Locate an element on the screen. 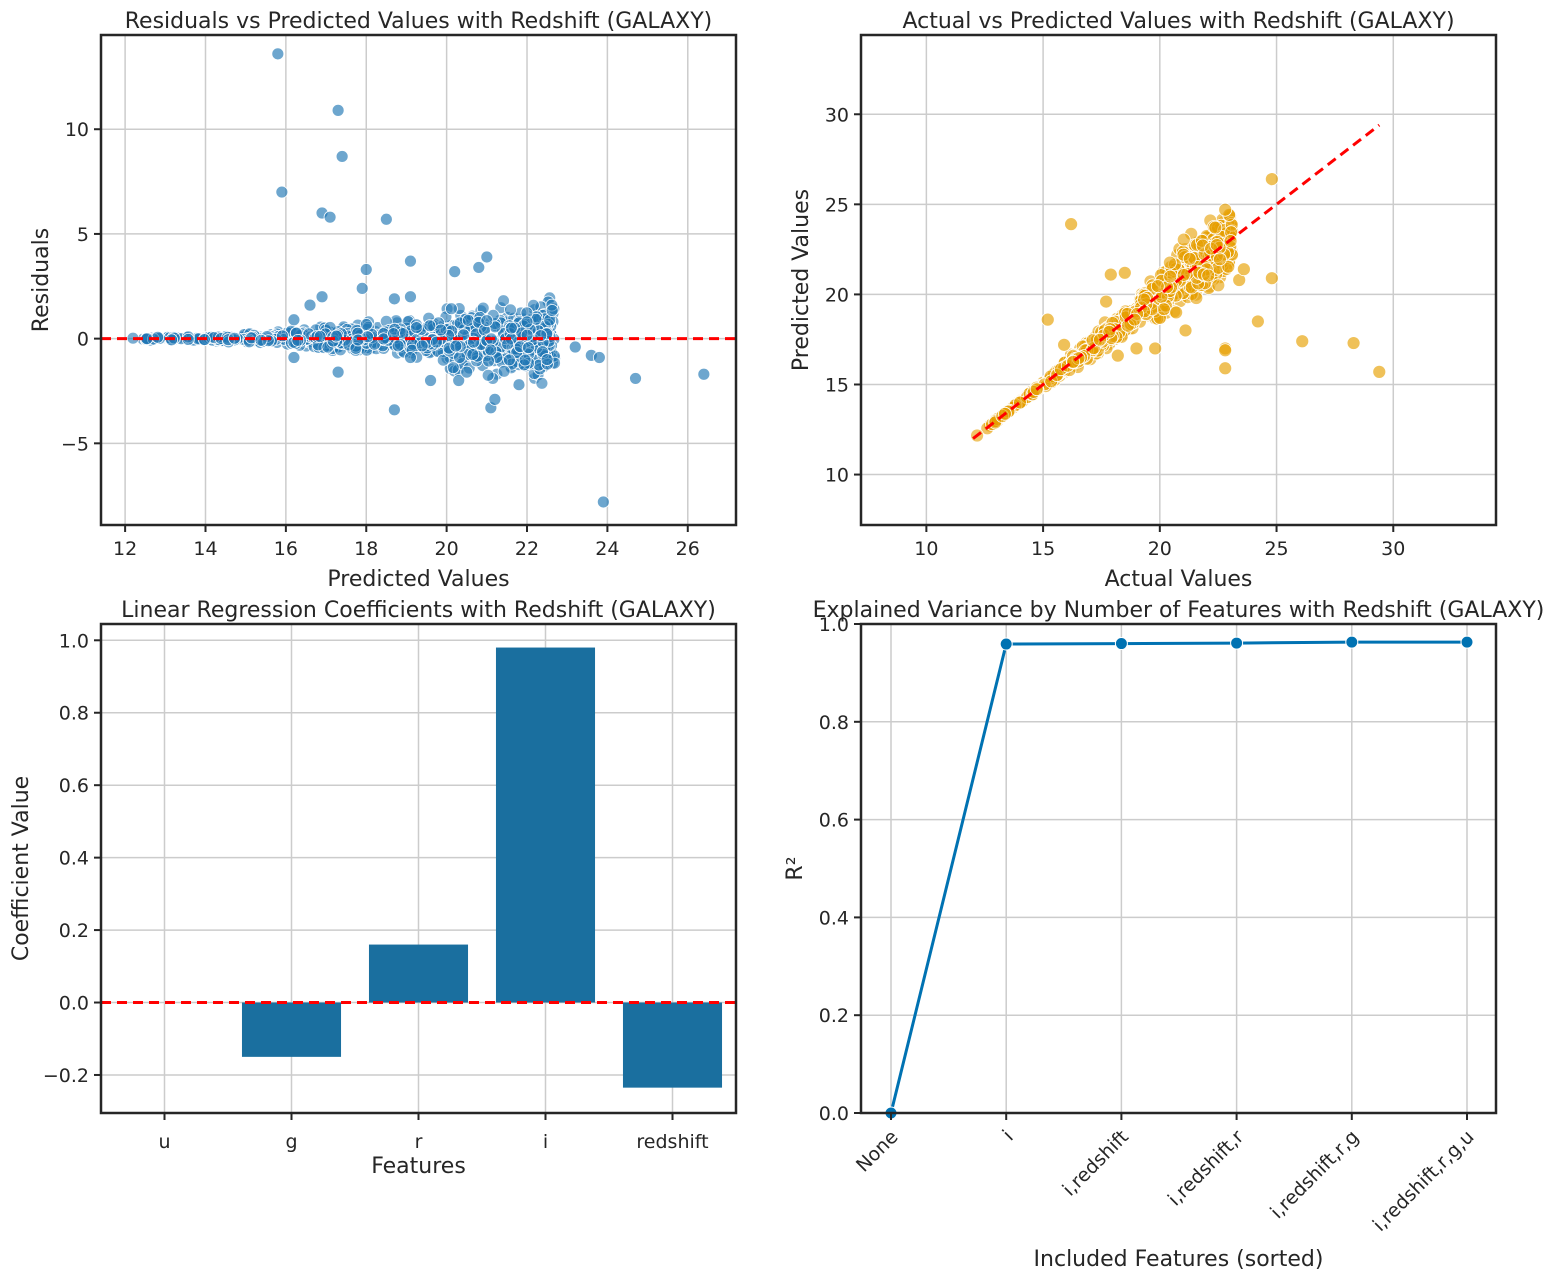 This screenshot has width=1564, height=1281. bar-redshift is located at coordinates (672, 1045).